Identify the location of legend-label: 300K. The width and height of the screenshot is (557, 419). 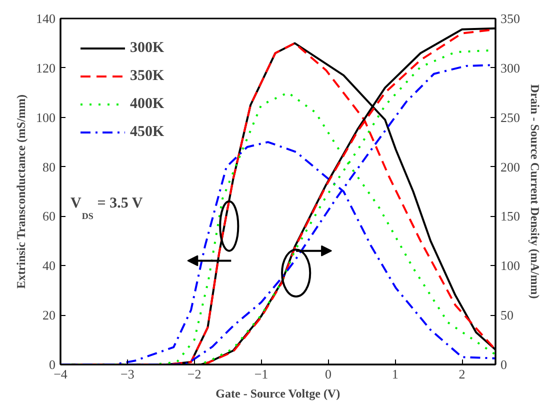
(147, 48).